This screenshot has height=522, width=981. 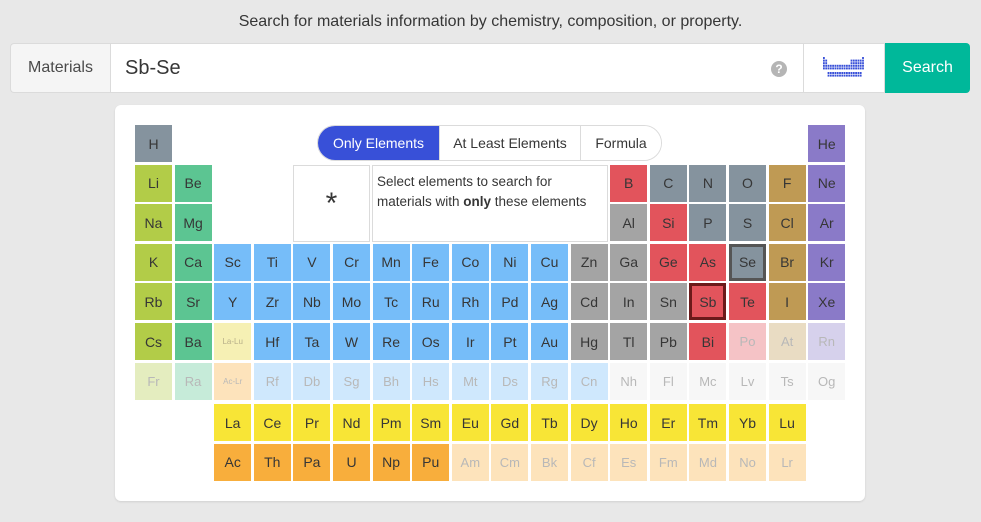 What do you see at coordinates (668, 422) in the screenshot?
I see `element-er: Er` at bounding box center [668, 422].